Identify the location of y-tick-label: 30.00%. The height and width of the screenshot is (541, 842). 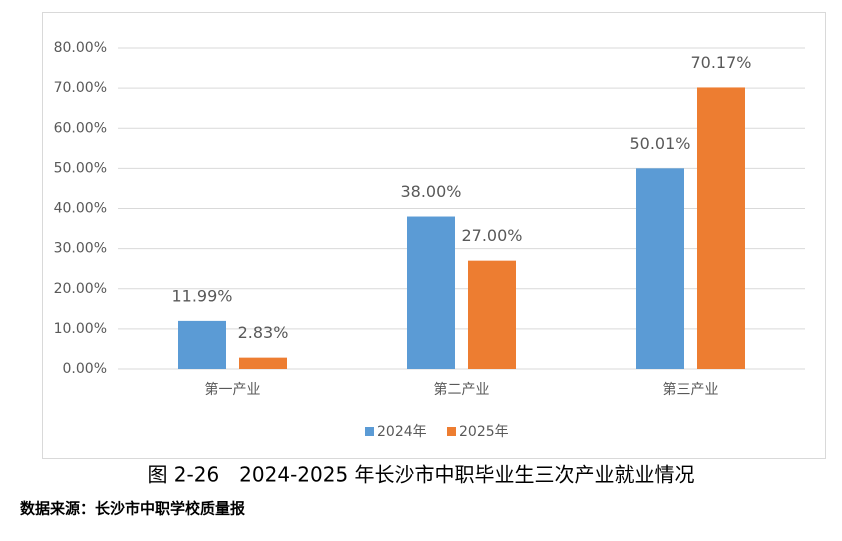
(80, 249).